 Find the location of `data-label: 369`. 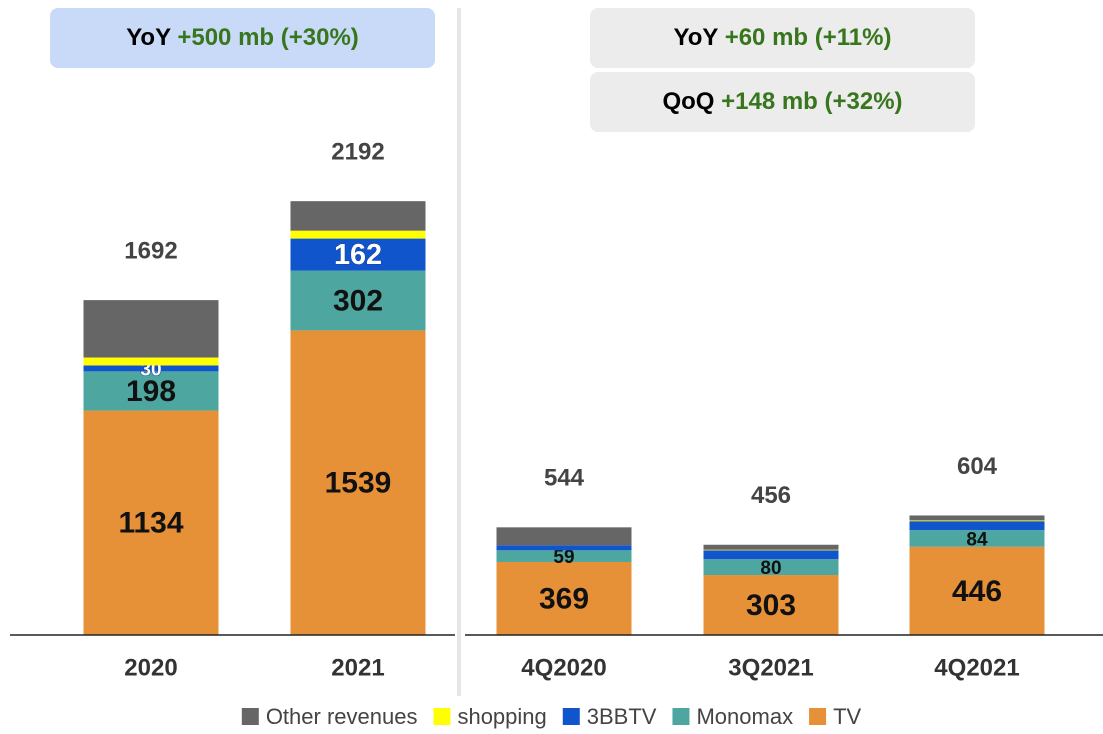

data-label: 369 is located at coordinates (564, 598).